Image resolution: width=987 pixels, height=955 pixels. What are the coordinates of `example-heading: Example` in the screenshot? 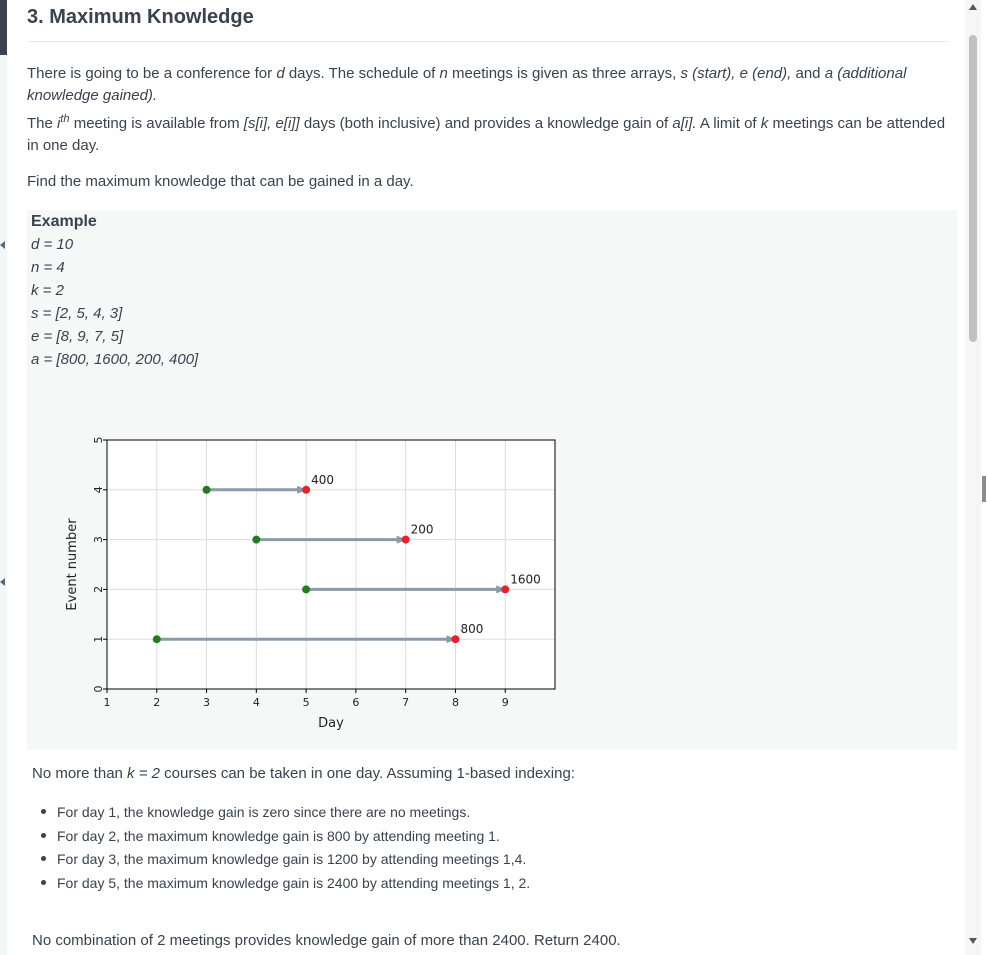 It's located at (64, 221).